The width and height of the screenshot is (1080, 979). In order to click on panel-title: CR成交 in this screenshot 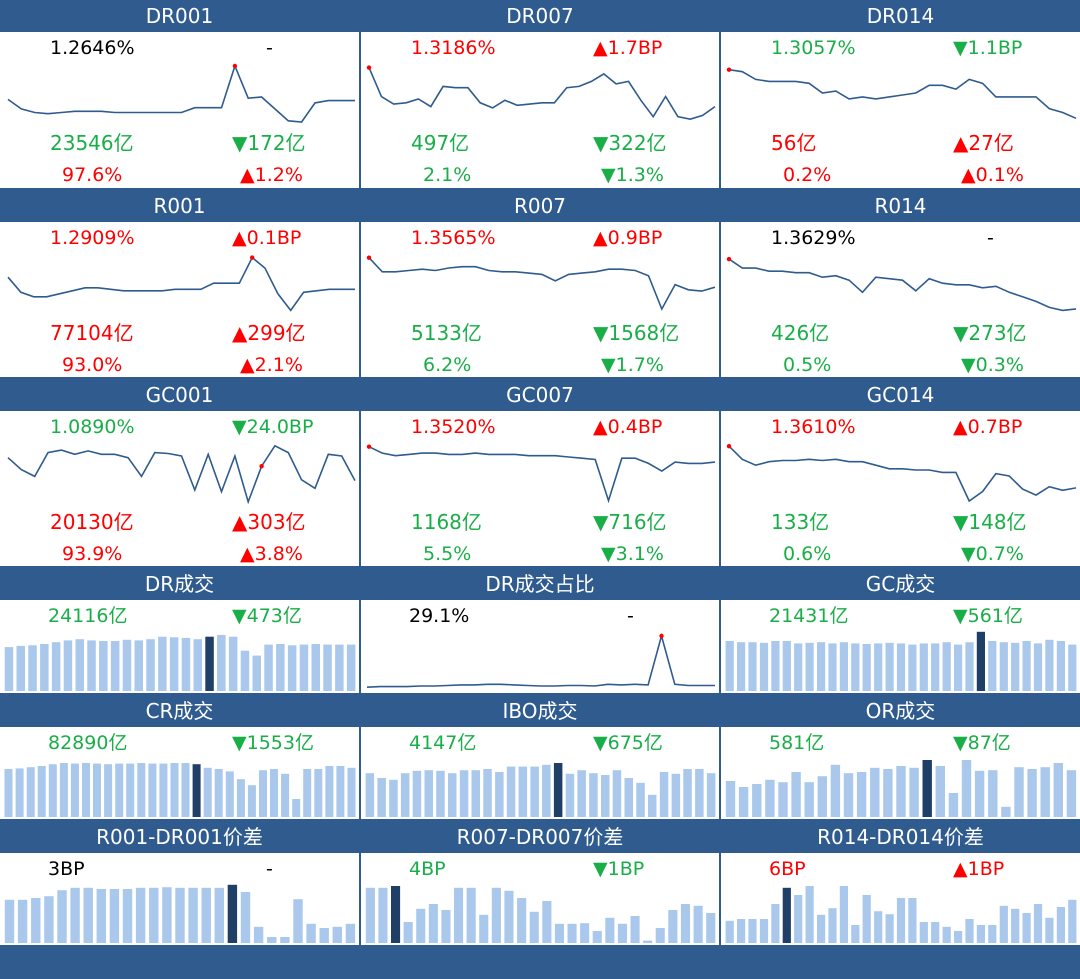, I will do `click(179, 711)`.